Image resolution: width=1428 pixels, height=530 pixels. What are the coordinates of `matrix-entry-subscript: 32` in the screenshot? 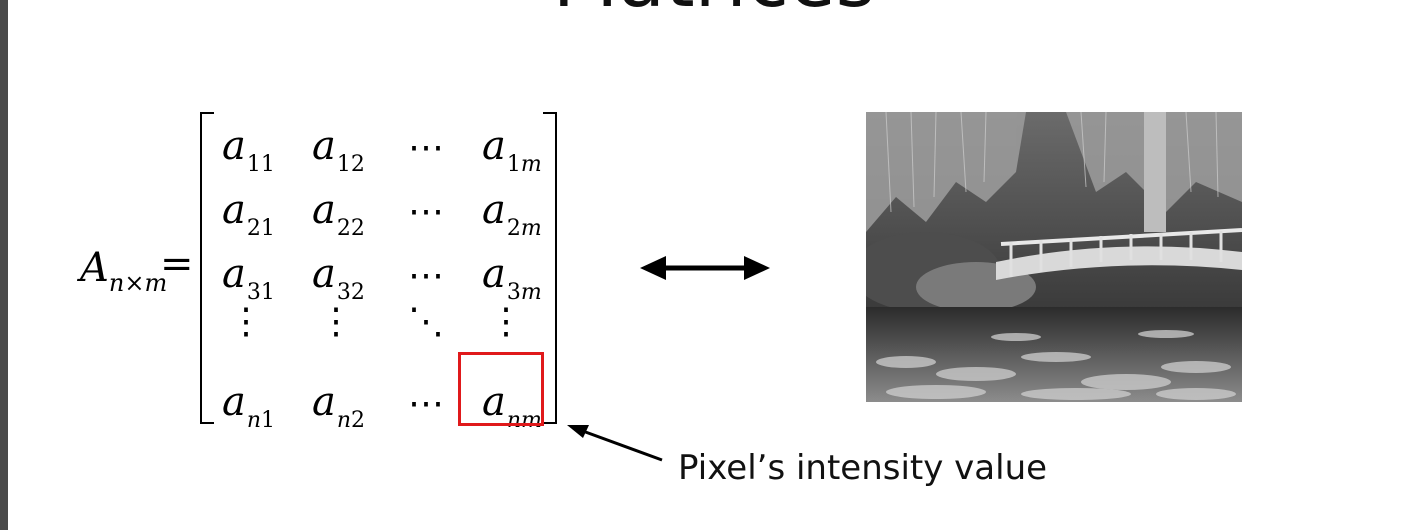 It's located at (350, 292).